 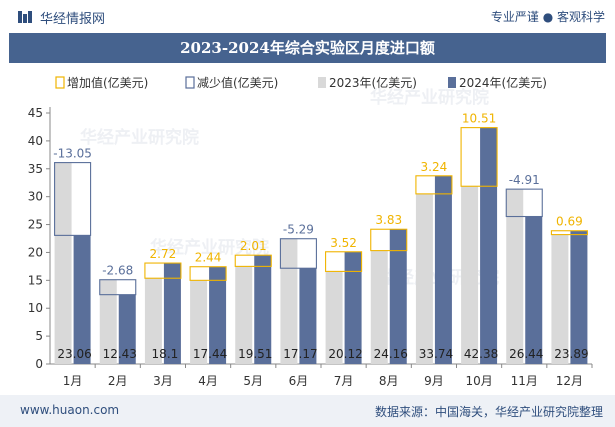 I want to click on change-label: -5.29, so click(x=298, y=230).